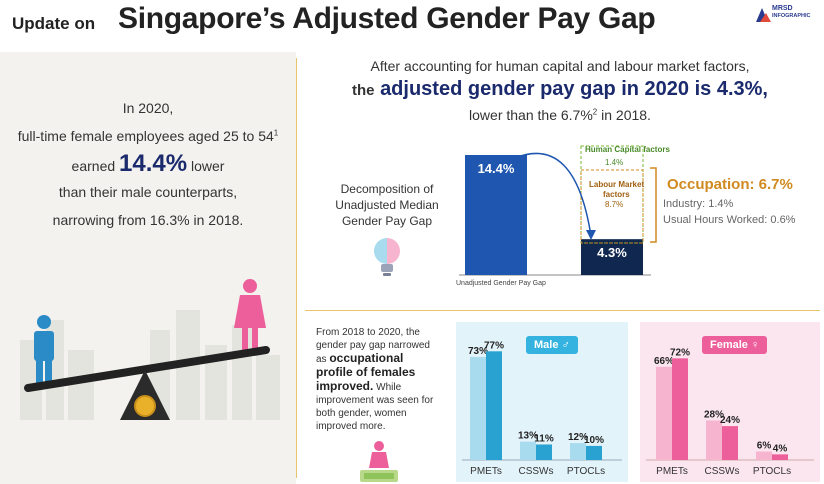 Image resolution: width=824 pixels, height=484 pixels. I want to click on female-value-pmets-1: 66%, so click(664, 361).